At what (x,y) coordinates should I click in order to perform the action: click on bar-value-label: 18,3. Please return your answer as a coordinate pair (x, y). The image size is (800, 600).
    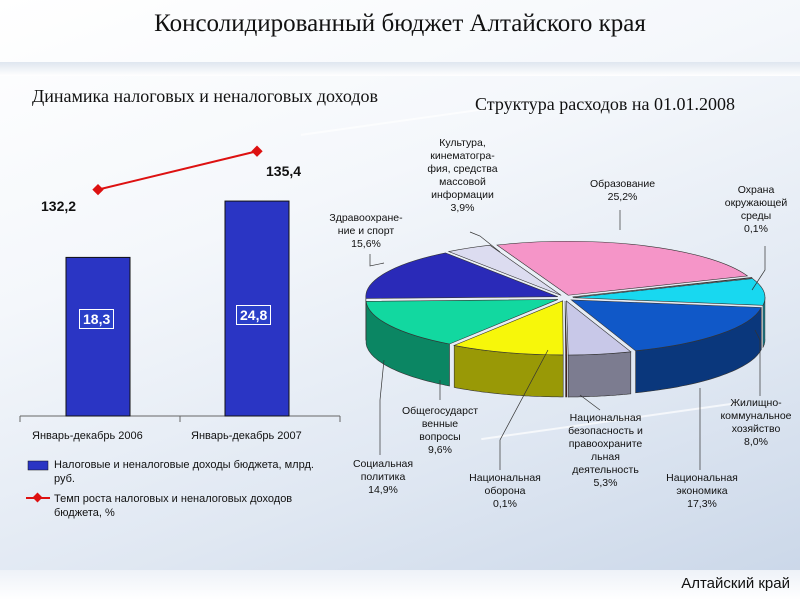
    Looking at the image, I should click on (97, 319).